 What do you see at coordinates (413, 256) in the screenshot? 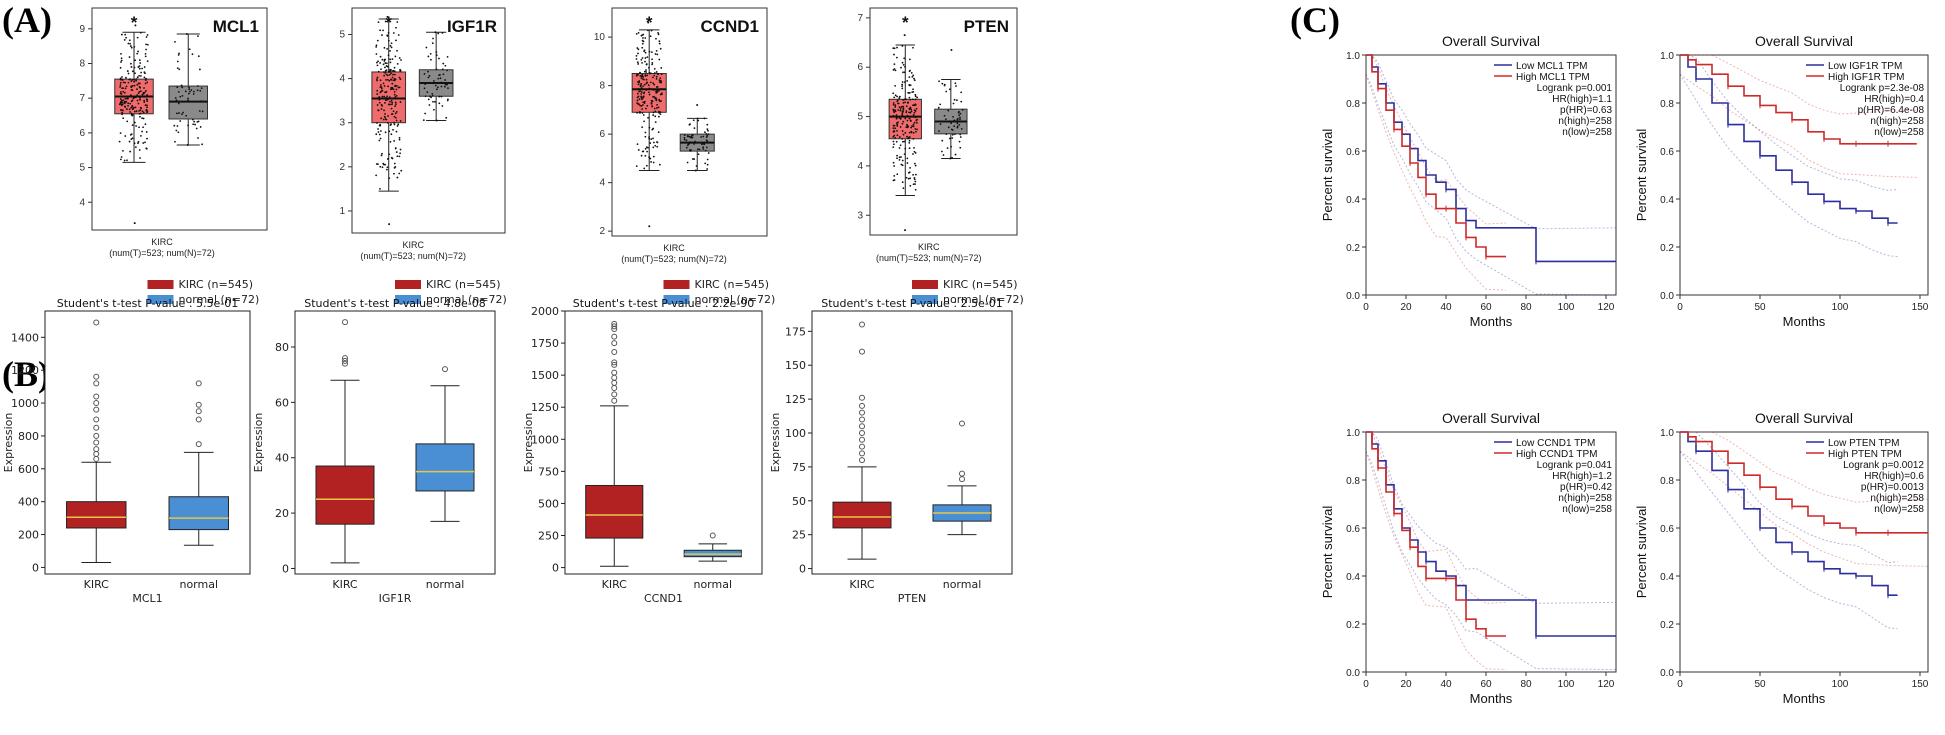
I see `sample-note: (num(T)=523; num(N)=72)` at bounding box center [413, 256].